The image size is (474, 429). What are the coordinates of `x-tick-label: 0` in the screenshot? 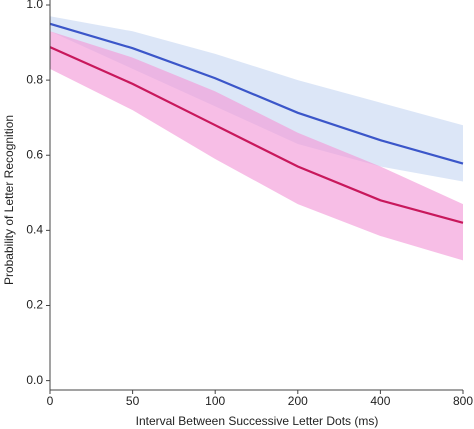 It's located at (50, 401).